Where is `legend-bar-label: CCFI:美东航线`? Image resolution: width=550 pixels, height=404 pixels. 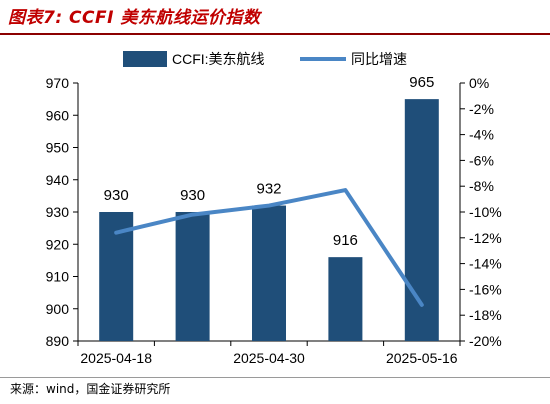 legend-bar-label: CCFI:美东航线 is located at coordinates (218, 59).